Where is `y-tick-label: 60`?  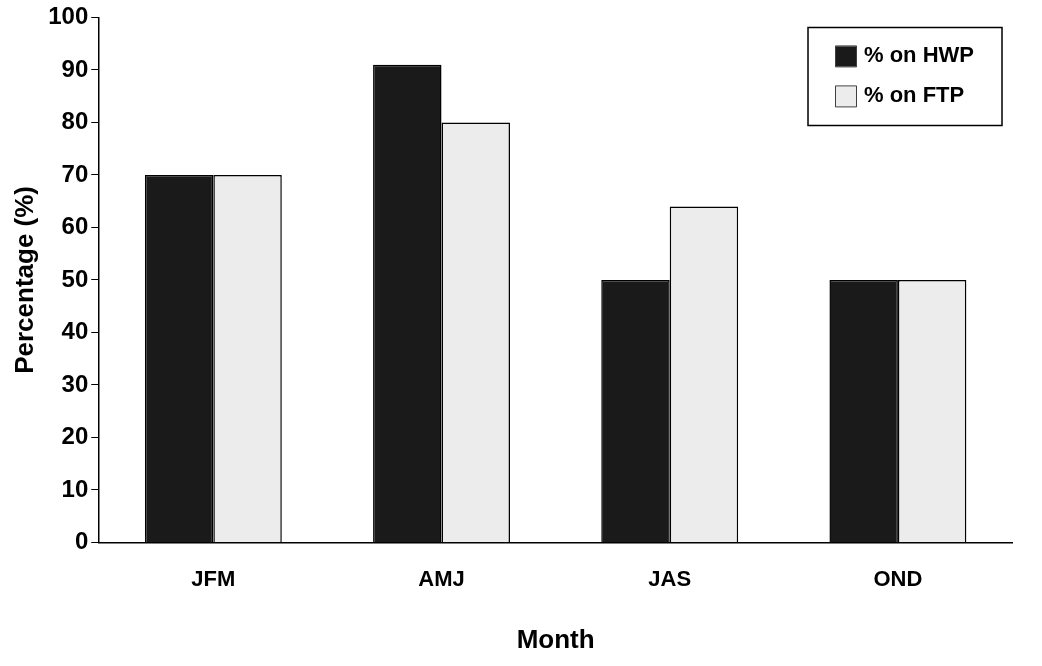 y-tick-label: 60 is located at coordinates (75, 226).